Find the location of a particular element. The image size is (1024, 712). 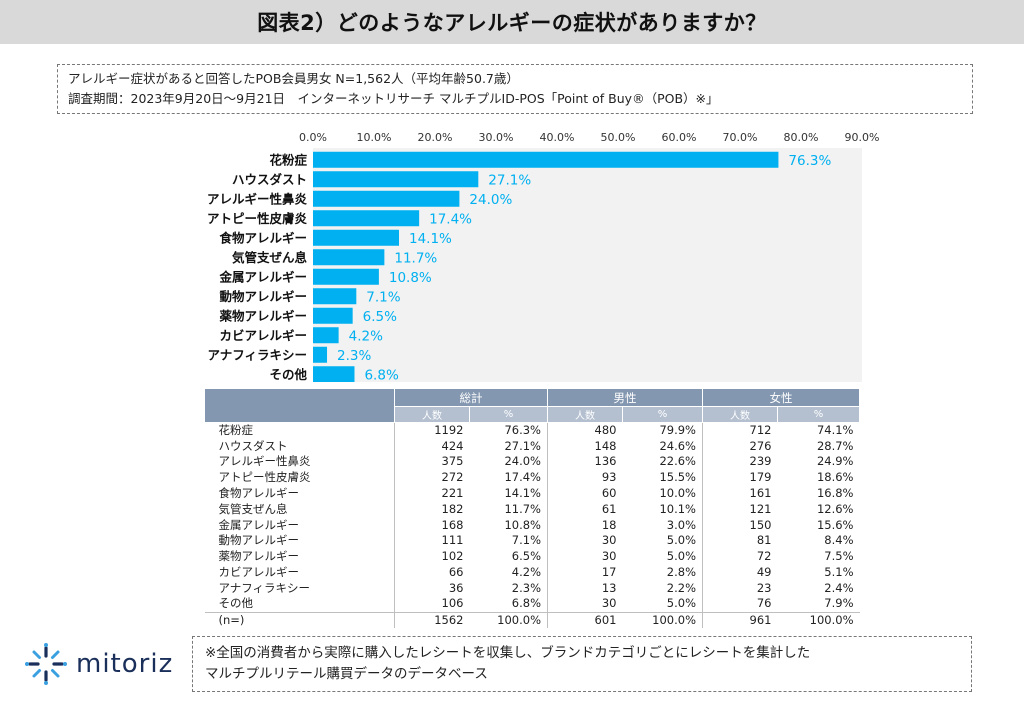

percent-cell: 7.5% is located at coordinates (839, 556).